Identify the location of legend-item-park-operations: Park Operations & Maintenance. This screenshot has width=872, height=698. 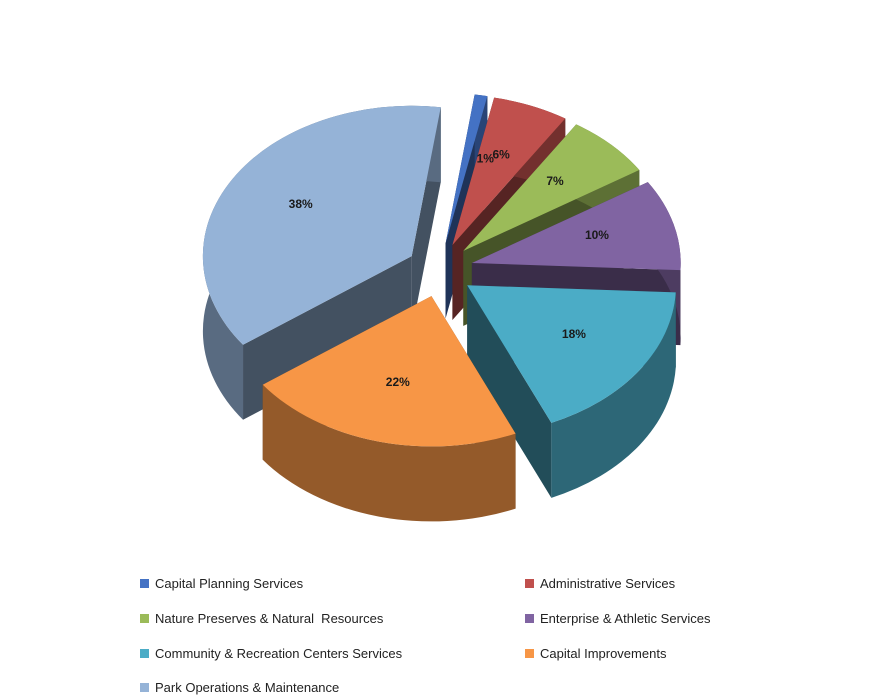
(239, 687).